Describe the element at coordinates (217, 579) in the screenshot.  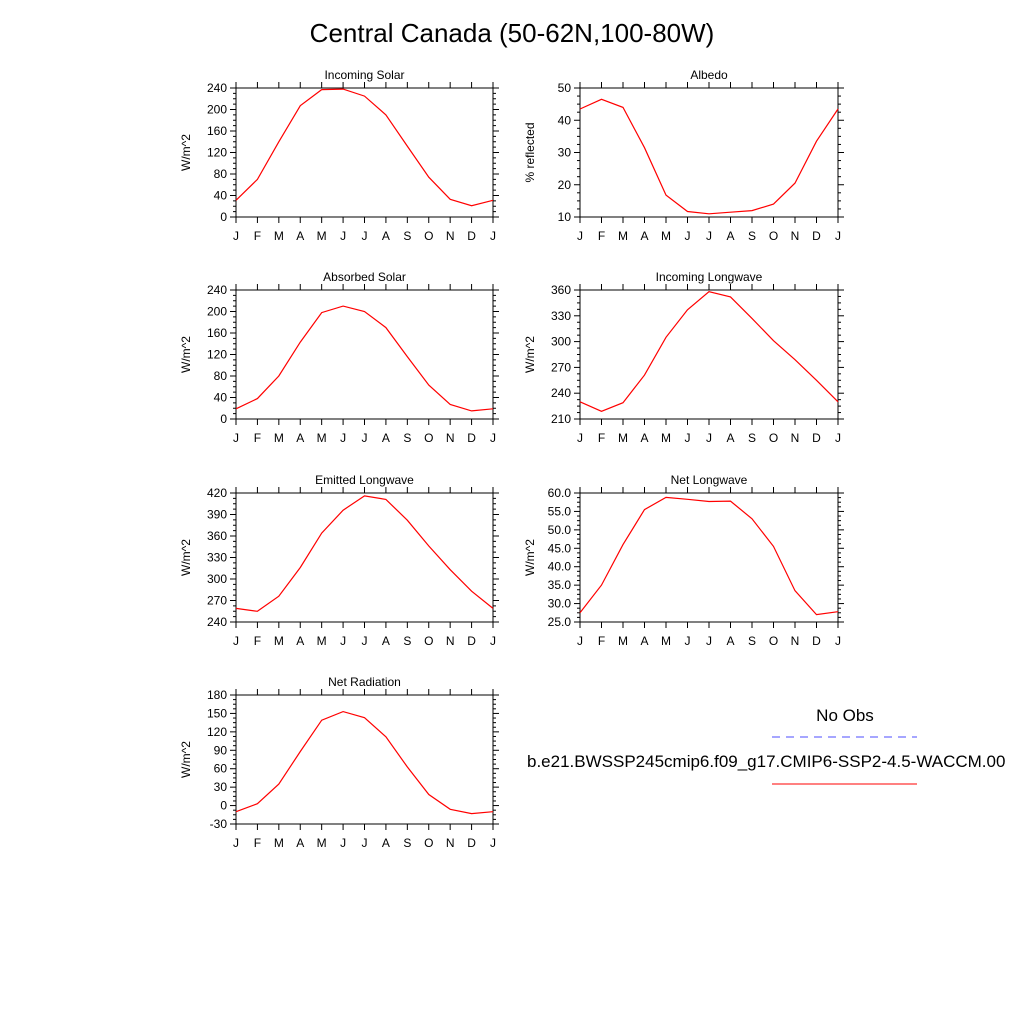
I see `y-tick-label: 300` at that location.